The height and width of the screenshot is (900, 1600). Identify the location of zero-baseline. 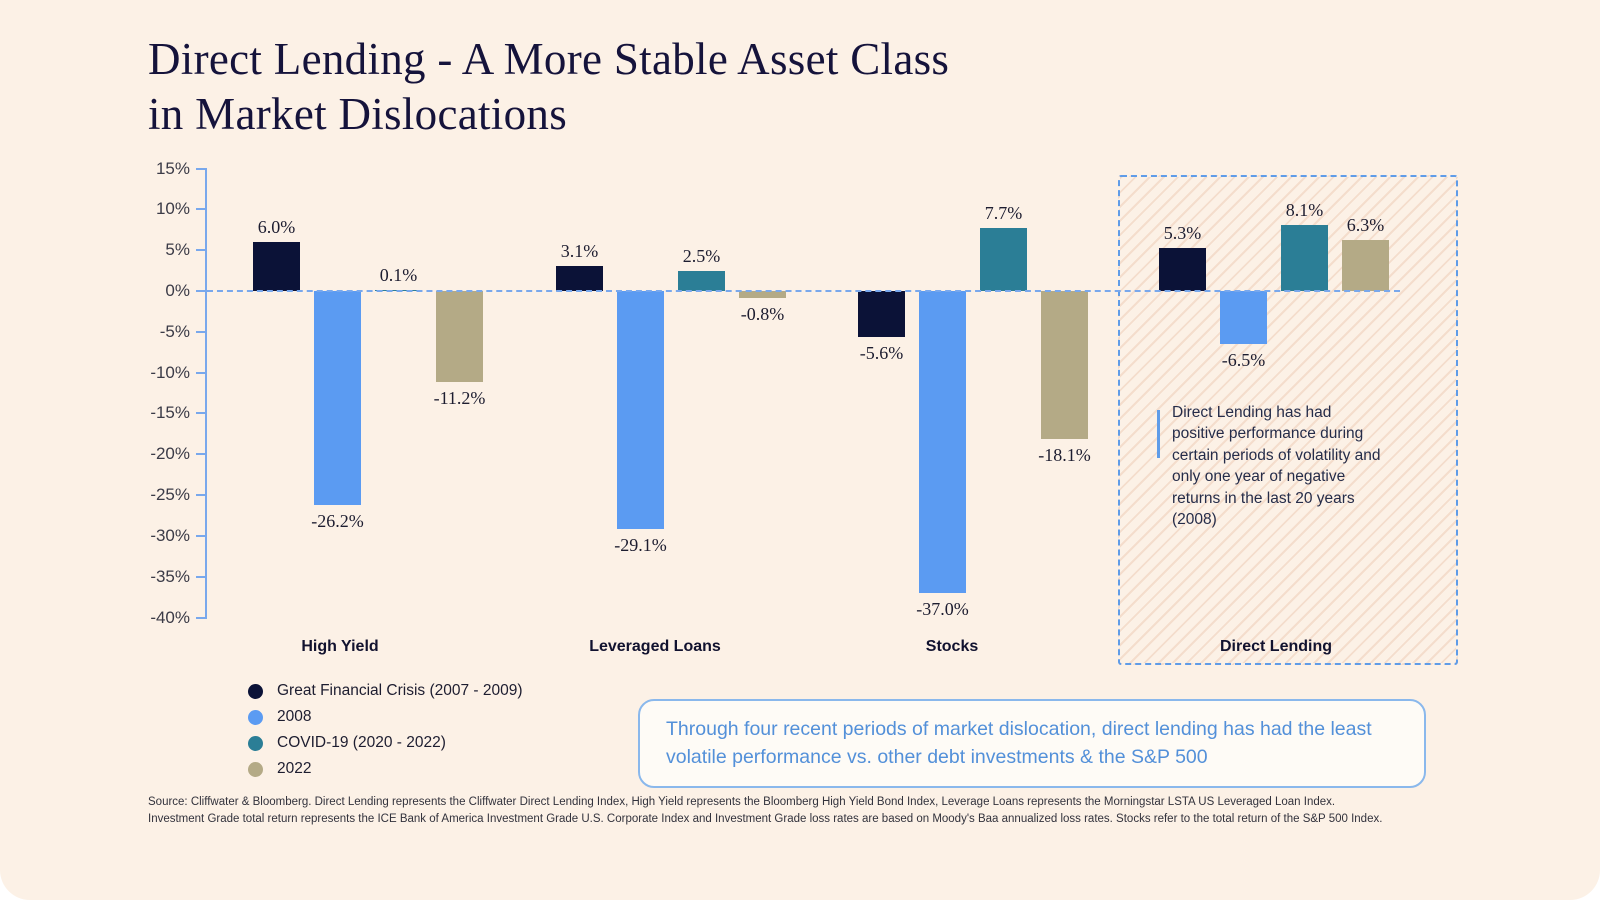
(803, 291).